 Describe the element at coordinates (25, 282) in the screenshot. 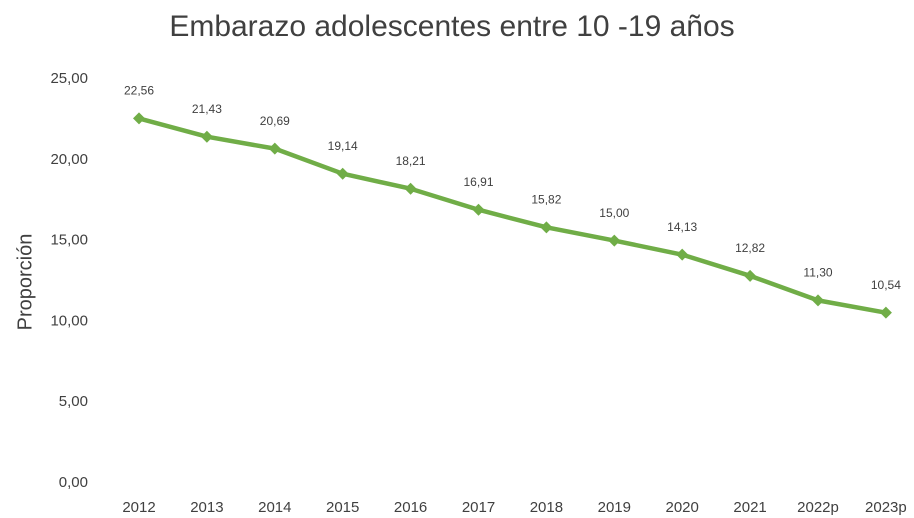

I see `y-axis-label: Proporción` at that location.